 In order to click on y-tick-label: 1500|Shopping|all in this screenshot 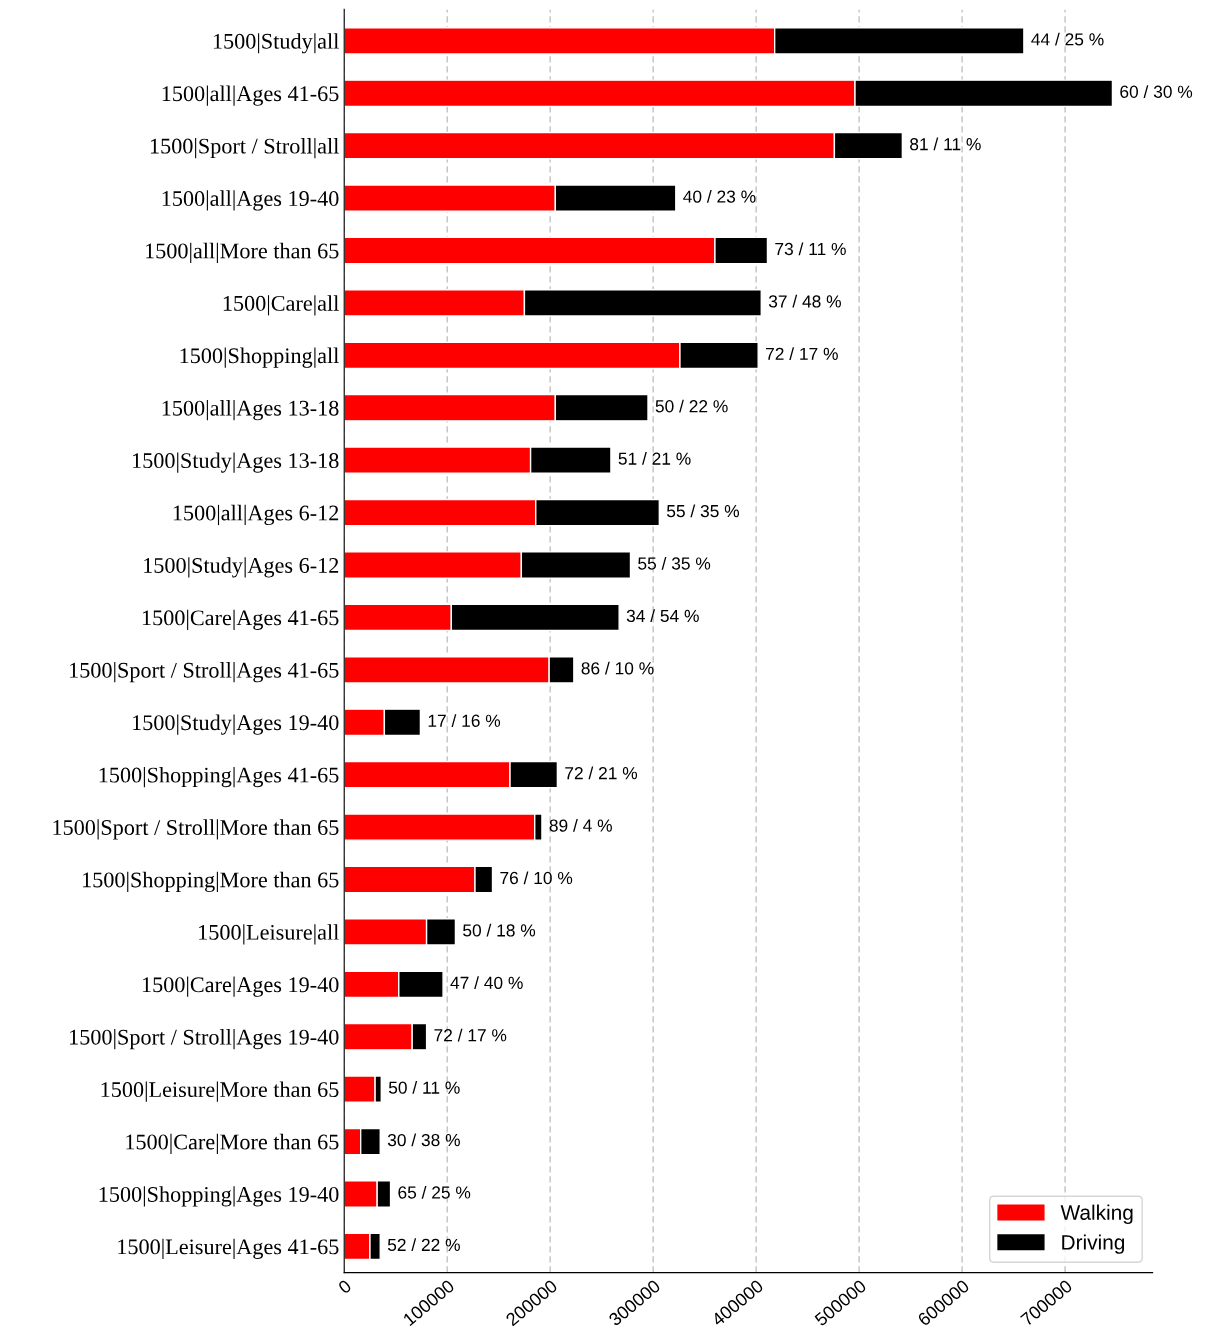, I will do `click(259, 357)`.